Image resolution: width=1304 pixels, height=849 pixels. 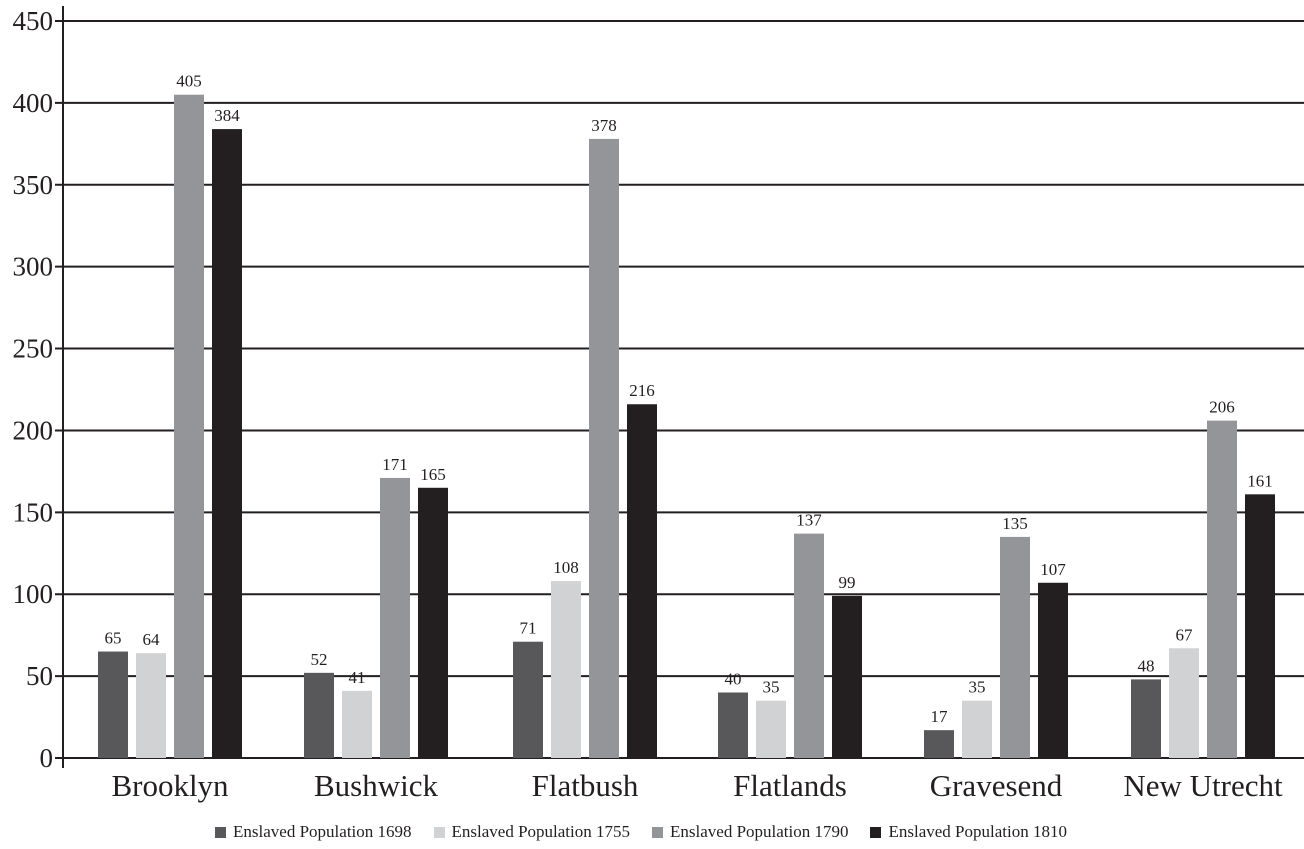 I want to click on data-label: 405, so click(x=189, y=81).